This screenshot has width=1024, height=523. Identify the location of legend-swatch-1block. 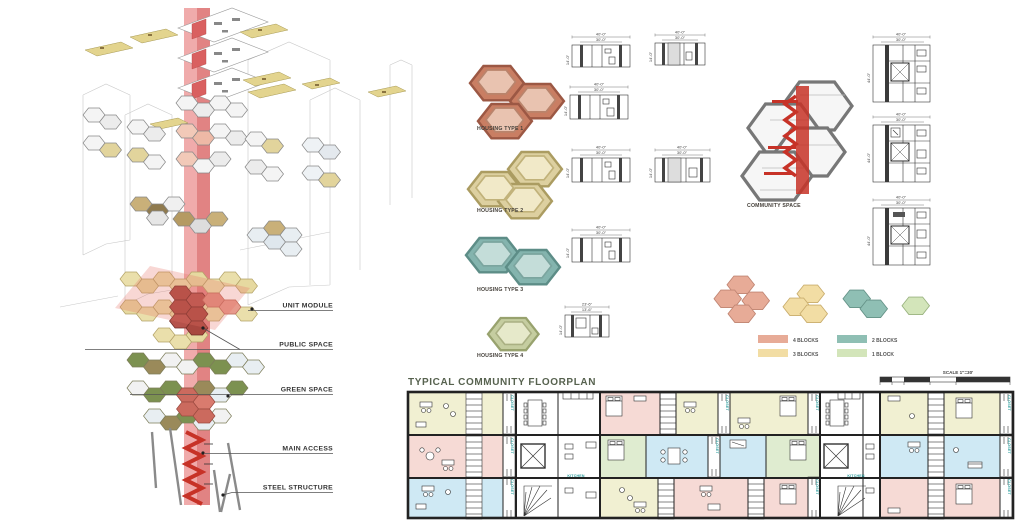
(852, 353).